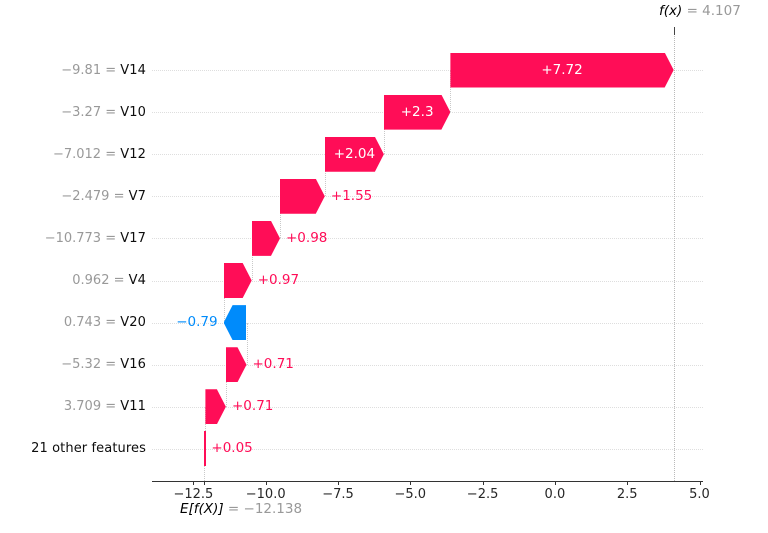 The width and height of the screenshot is (768, 533). Describe the element at coordinates (215, 406) in the screenshot. I see `waterfall-bar-V11` at that location.